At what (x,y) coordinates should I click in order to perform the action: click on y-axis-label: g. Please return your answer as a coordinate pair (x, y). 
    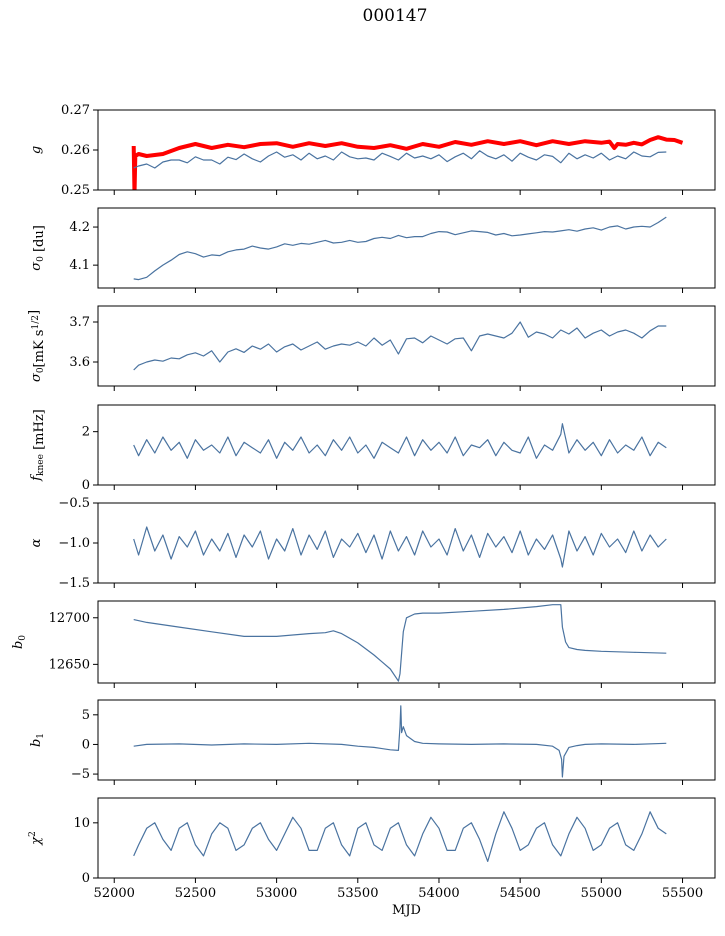
    Looking at the image, I should click on (36, 150).